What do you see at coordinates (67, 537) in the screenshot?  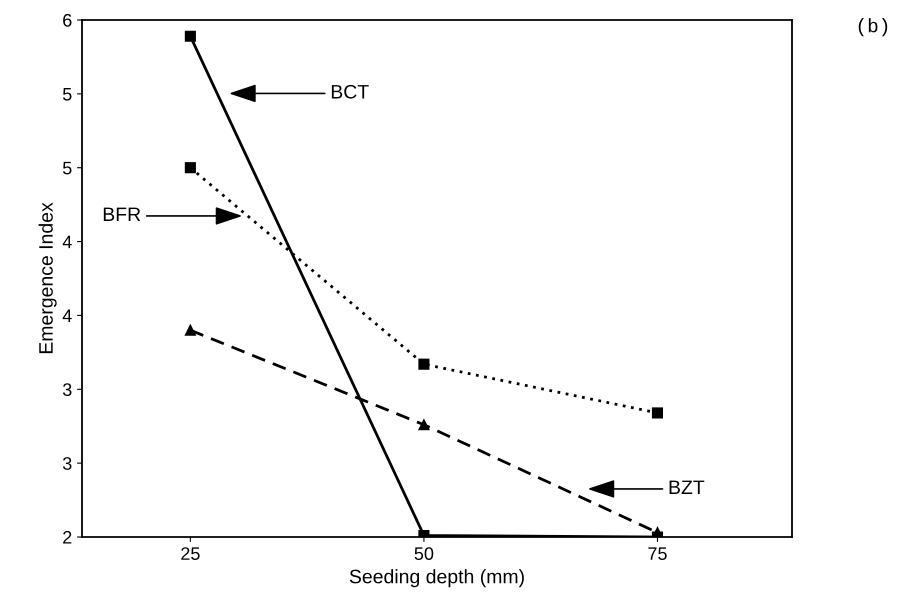 I see `y-tick-label: 2` at bounding box center [67, 537].